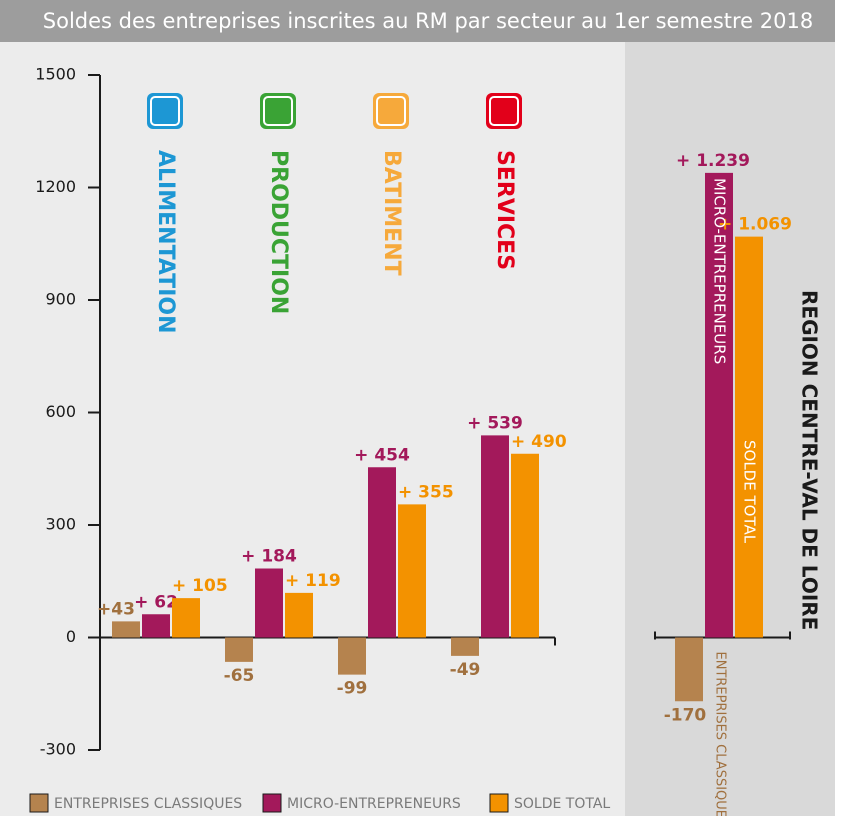  Describe the element at coordinates (239, 676) in the screenshot. I see `value-label: -65` at that location.